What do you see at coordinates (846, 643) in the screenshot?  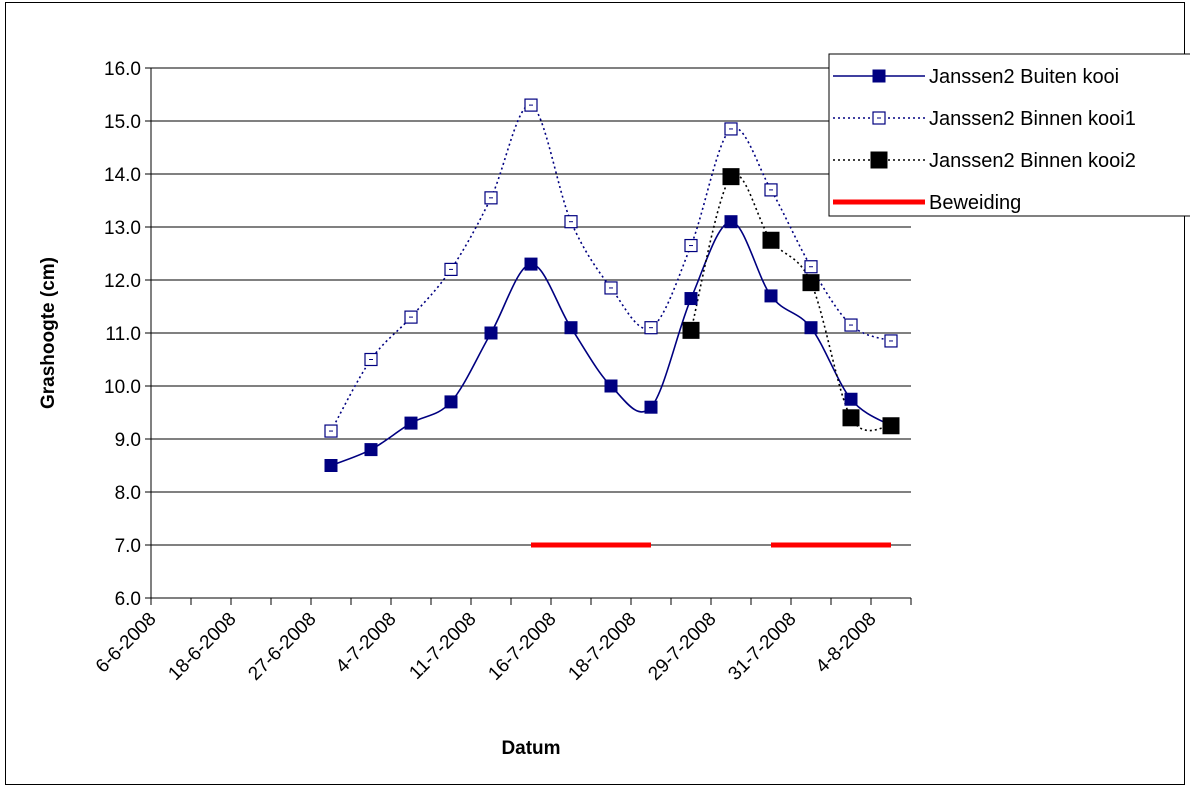 I see `x-tick-label: 4-8-2008` at bounding box center [846, 643].